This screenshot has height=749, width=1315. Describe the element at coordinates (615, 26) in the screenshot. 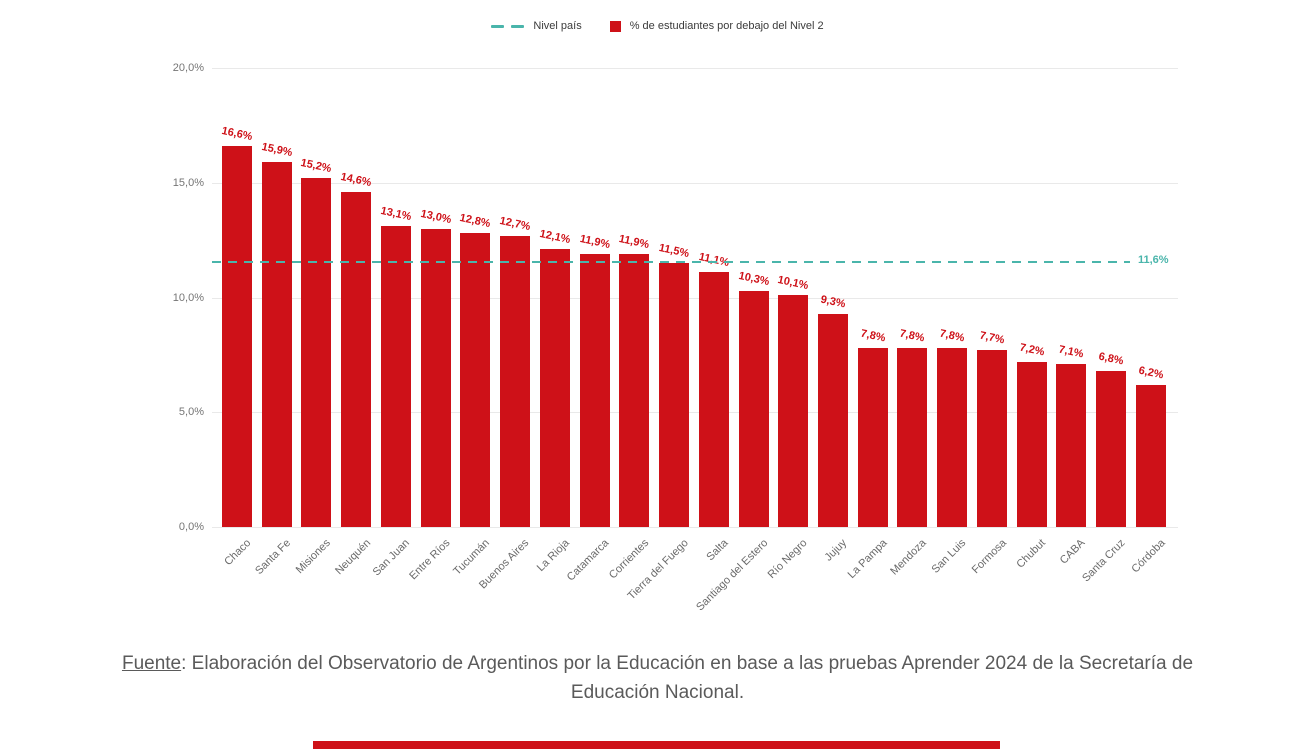

I see `red-square-icon` at that location.